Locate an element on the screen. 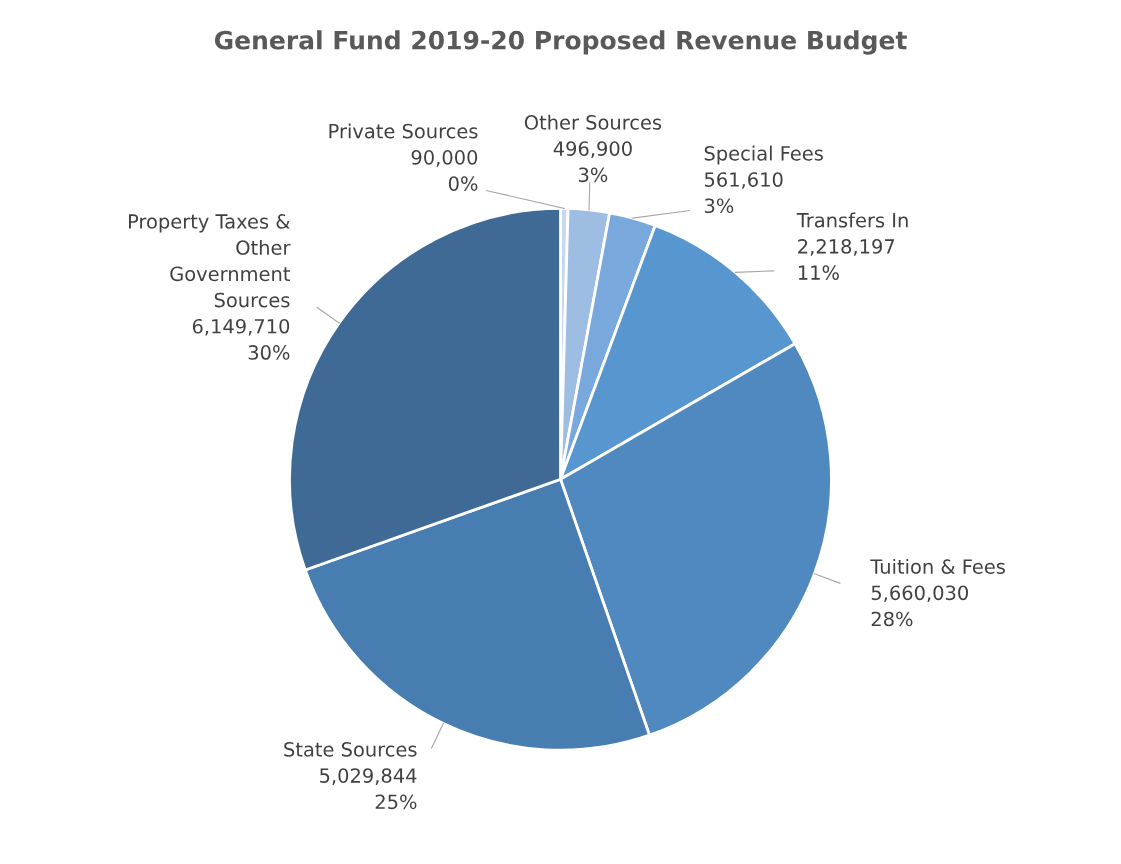 This screenshot has width=1121, height=864. data-label: 496,900 3% is located at coordinates (592, 162).